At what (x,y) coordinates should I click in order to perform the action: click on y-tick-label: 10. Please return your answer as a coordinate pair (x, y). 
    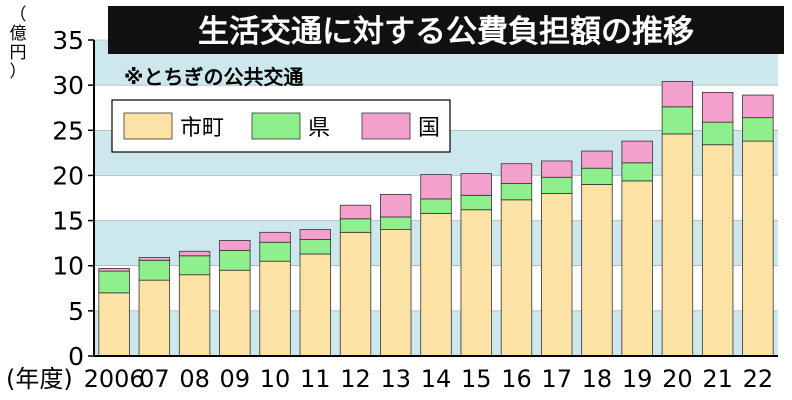
    Looking at the image, I should click on (68, 266).